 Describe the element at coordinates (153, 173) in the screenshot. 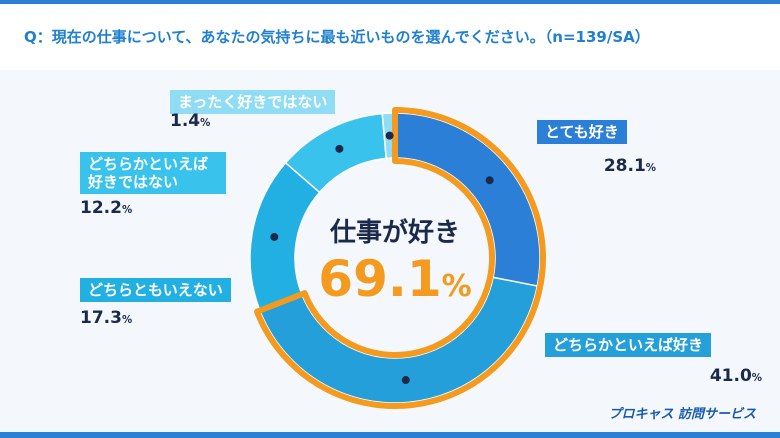

I see `category-label: どちらかといえば好きではない` at that location.